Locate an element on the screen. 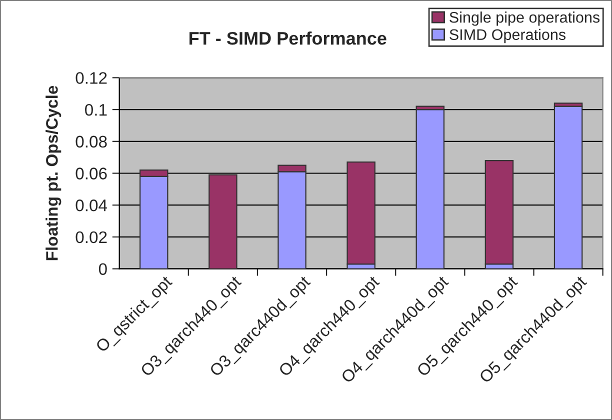 This screenshot has height=420, width=612. chart-title: FT - SIMD Performance is located at coordinates (288, 38).